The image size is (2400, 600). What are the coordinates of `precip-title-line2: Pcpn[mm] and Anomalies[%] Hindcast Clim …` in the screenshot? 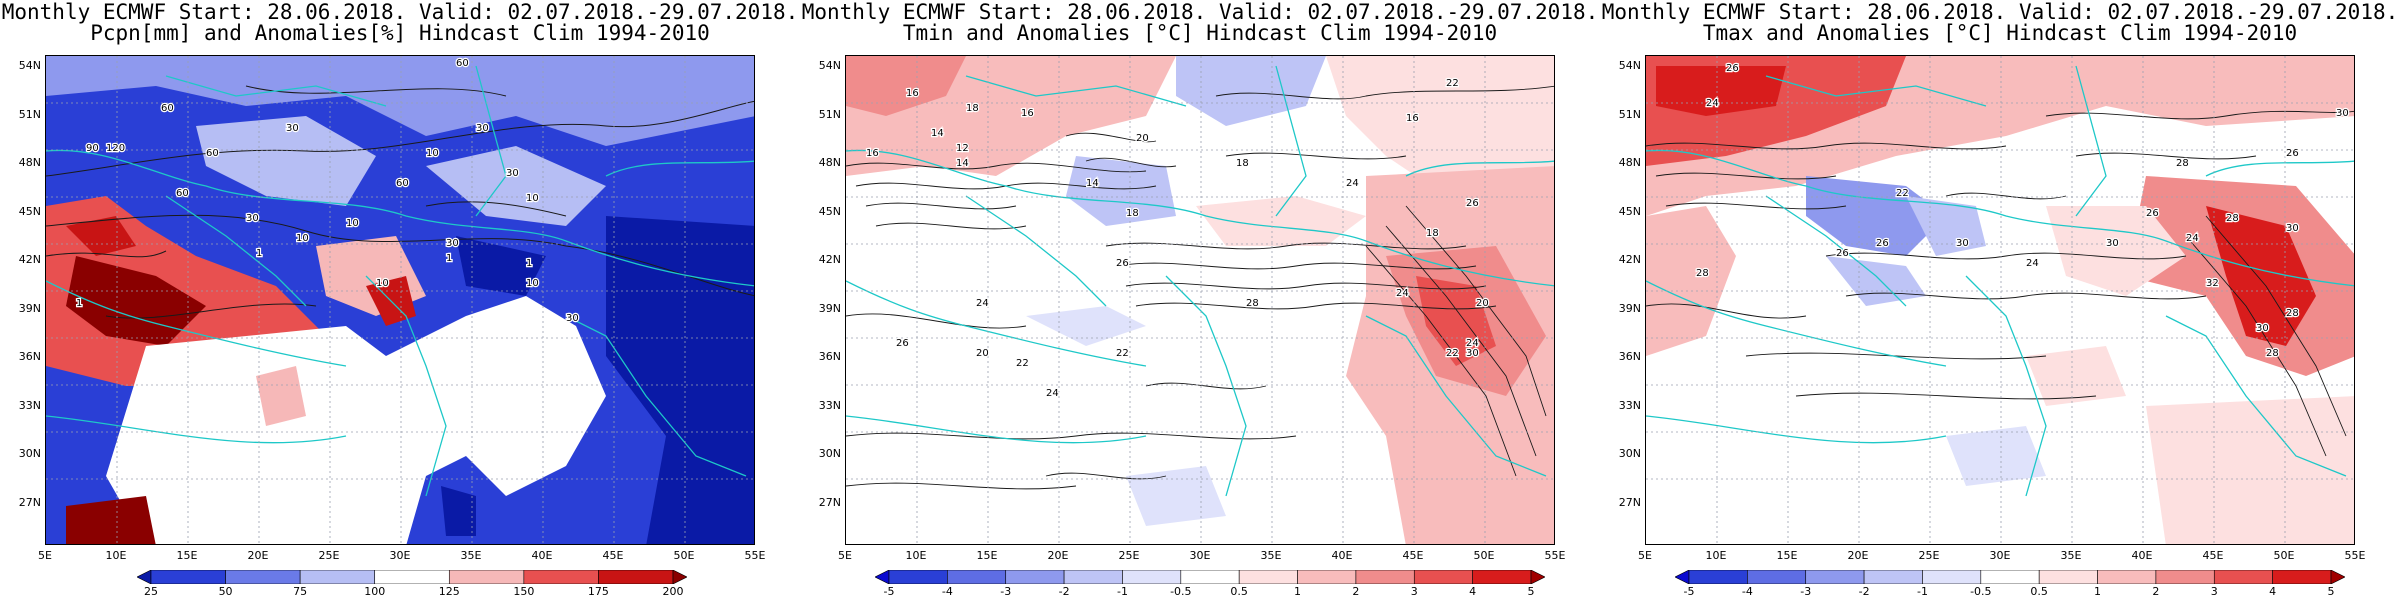 It's located at (400, 33).